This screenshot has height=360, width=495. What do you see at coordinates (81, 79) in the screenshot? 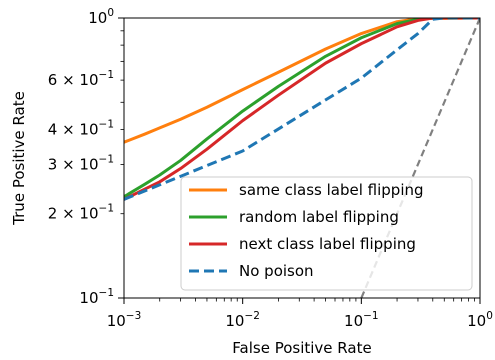
I see `y-tick-label: 6 × 10⁻¹` at bounding box center [81, 79].